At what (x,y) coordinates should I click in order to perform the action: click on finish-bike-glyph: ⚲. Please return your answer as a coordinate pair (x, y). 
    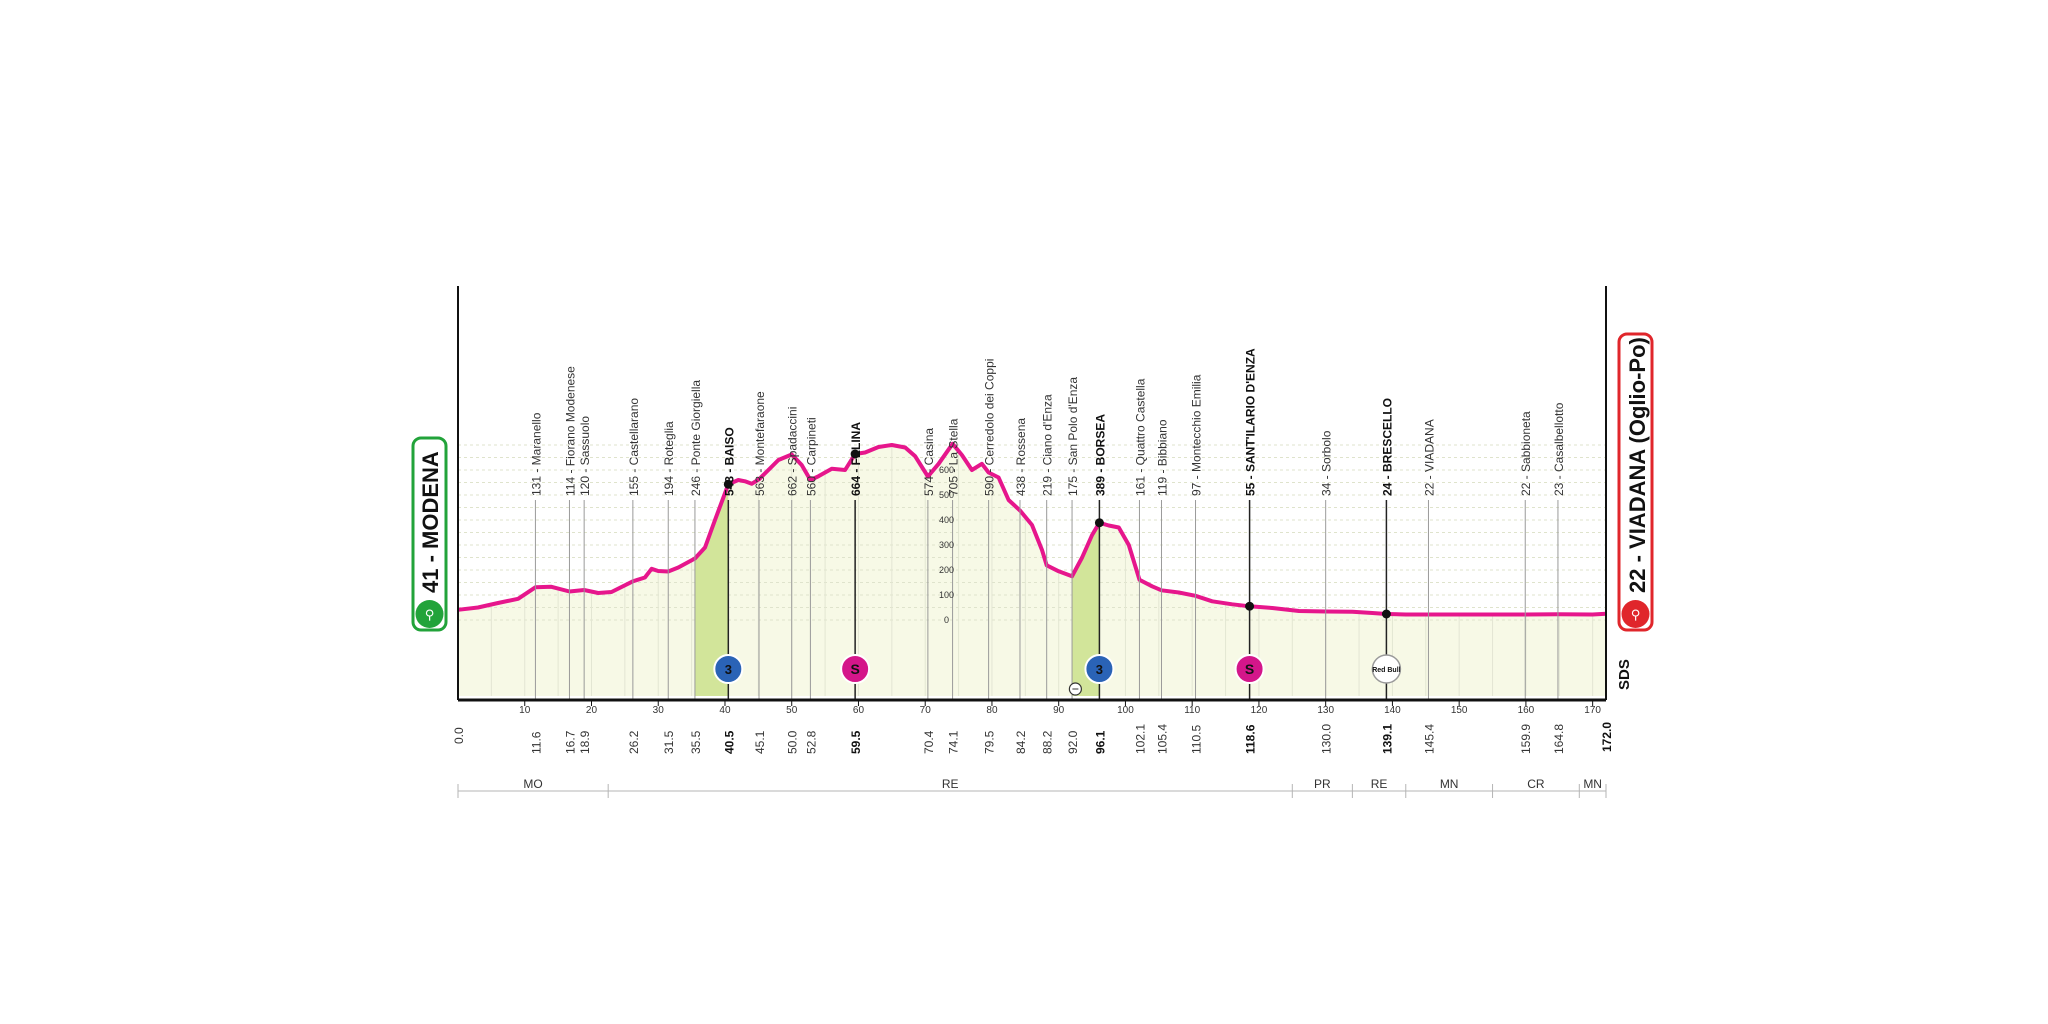
    Looking at the image, I should click on (1636, 615).